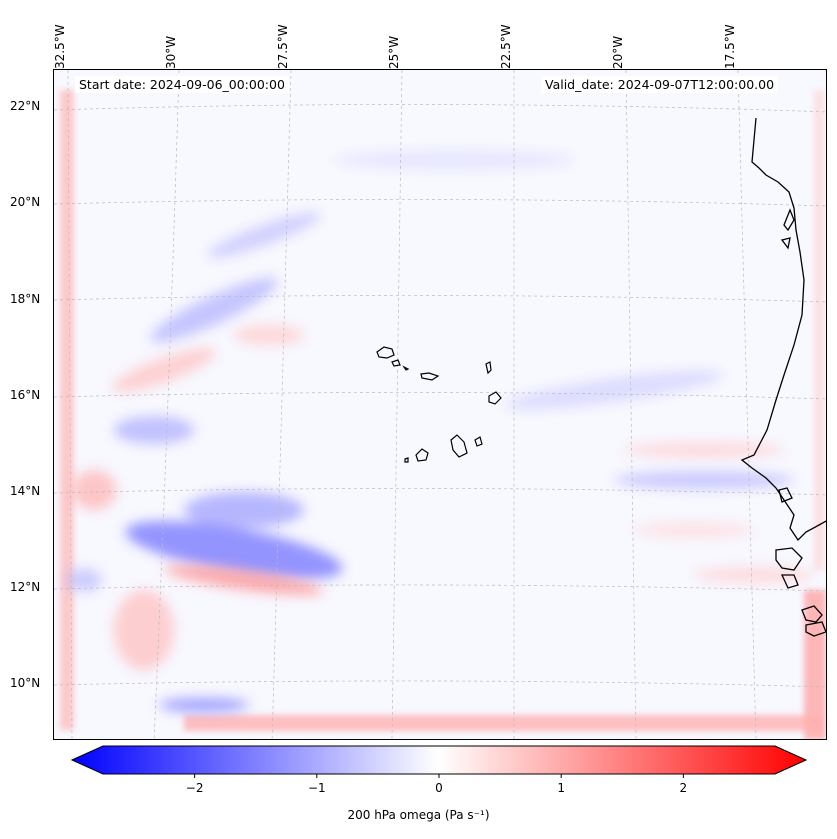 This screenshot has width=837, height=839. I want to click on colorbar-tick-label: 2, so click(683, 788).